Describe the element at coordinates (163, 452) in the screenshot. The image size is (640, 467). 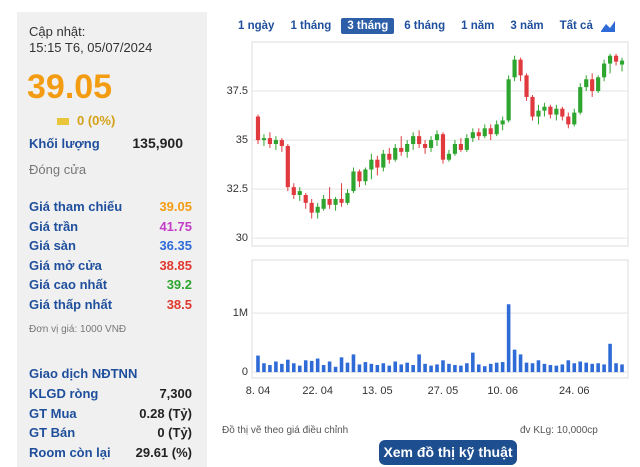
I see `foreign-value: 29.61 (%)` at that location.